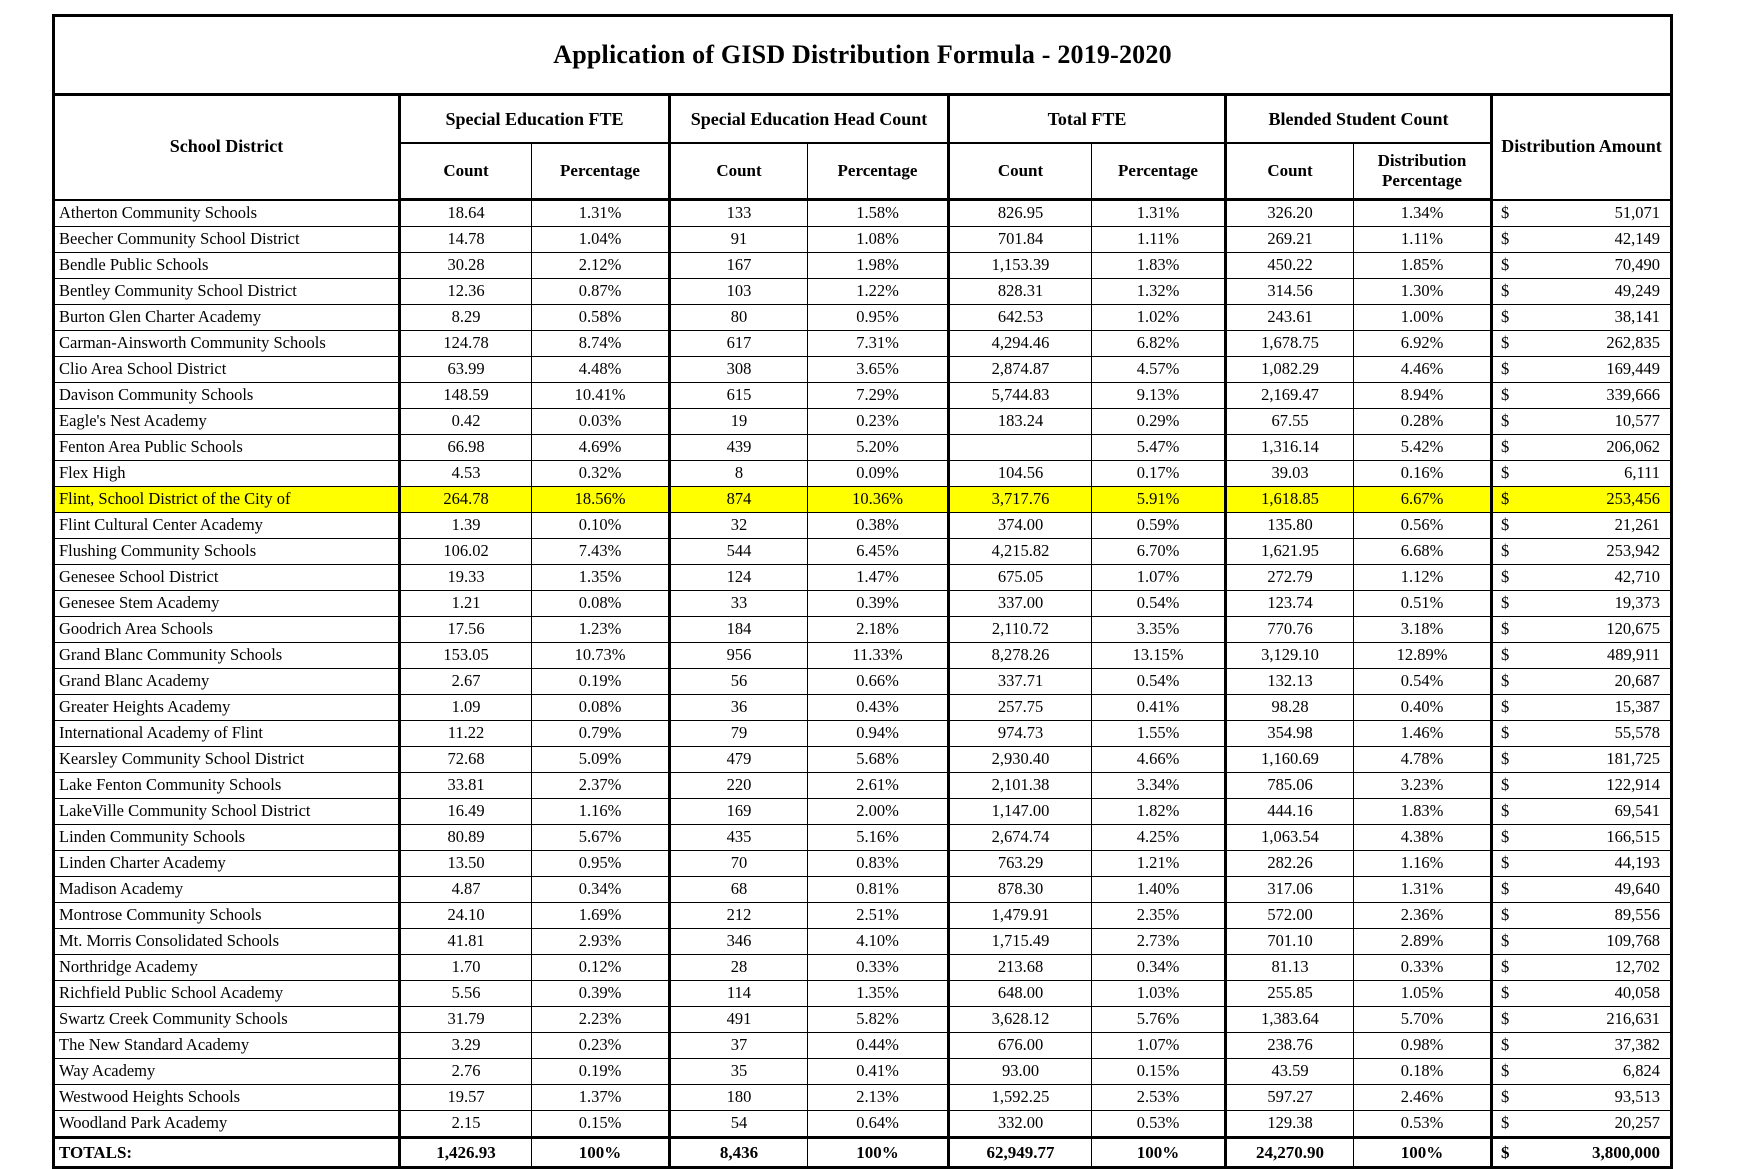  Describe the element at coordinates (1637, 967) in the screenshot. I see `amount-value: 12,702` at that location.